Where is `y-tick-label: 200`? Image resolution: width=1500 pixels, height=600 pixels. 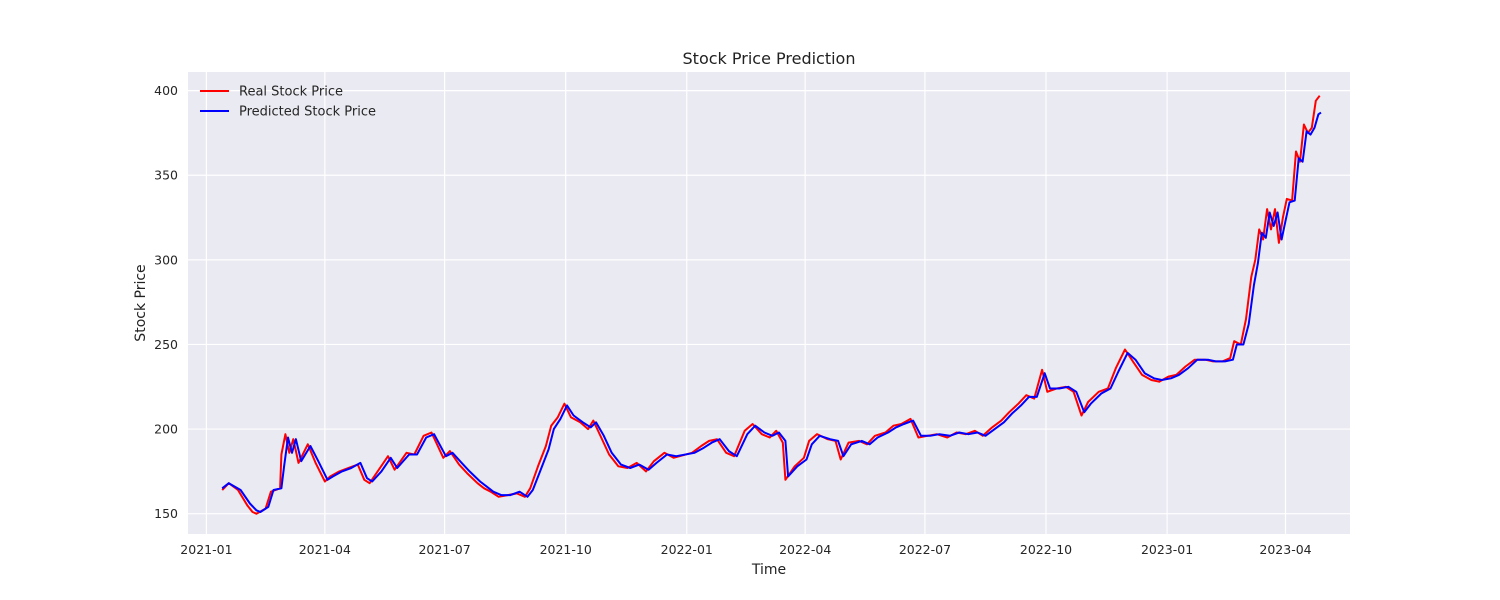
y-tick-label: 200 is located at coordinates (166, 429).